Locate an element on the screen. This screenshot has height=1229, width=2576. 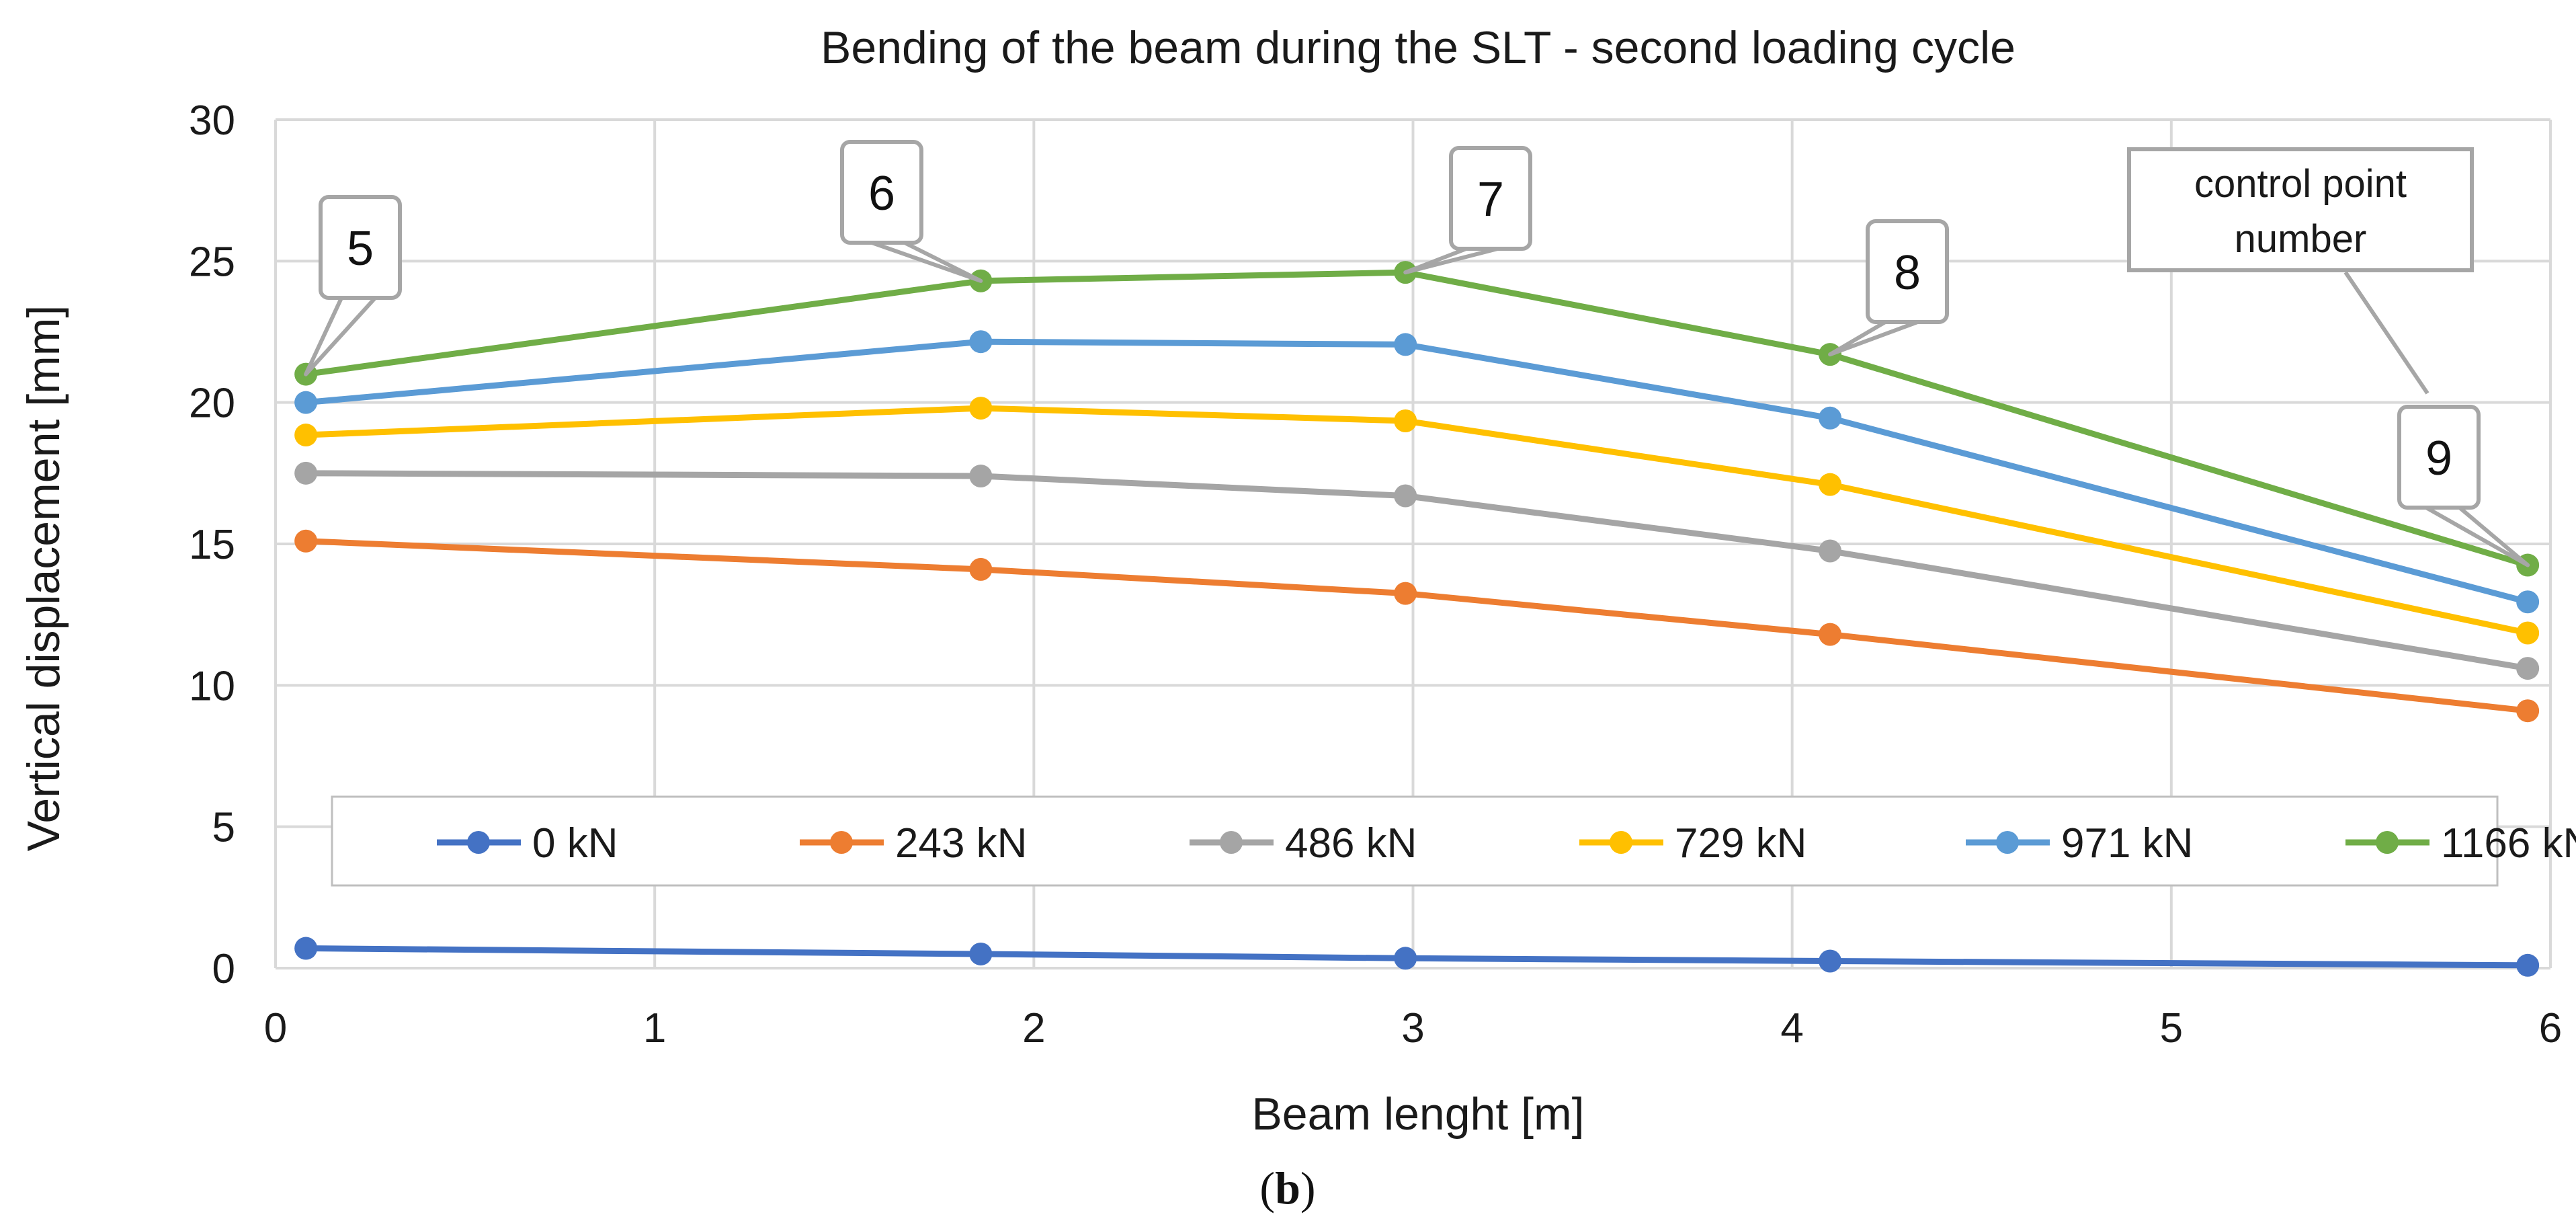
legend: 0 kN 243 kN 486 kN 729 kN 971 kN 1166 kN is located at coordinates (1453, 841).